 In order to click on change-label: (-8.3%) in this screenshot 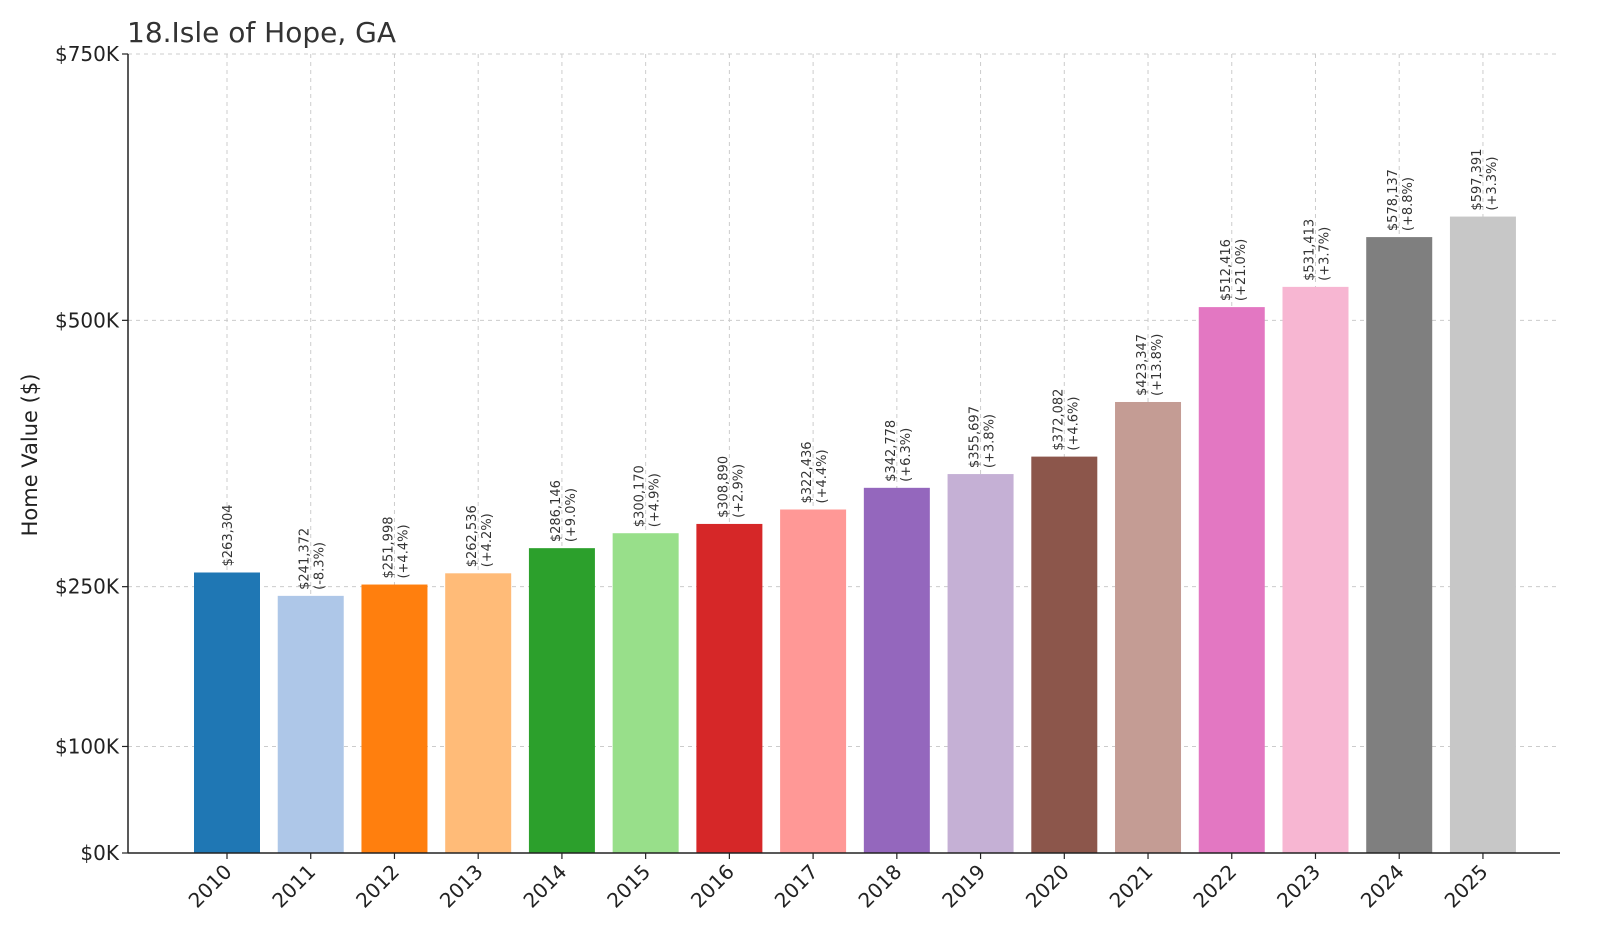, I will do `click(320, 566)`.